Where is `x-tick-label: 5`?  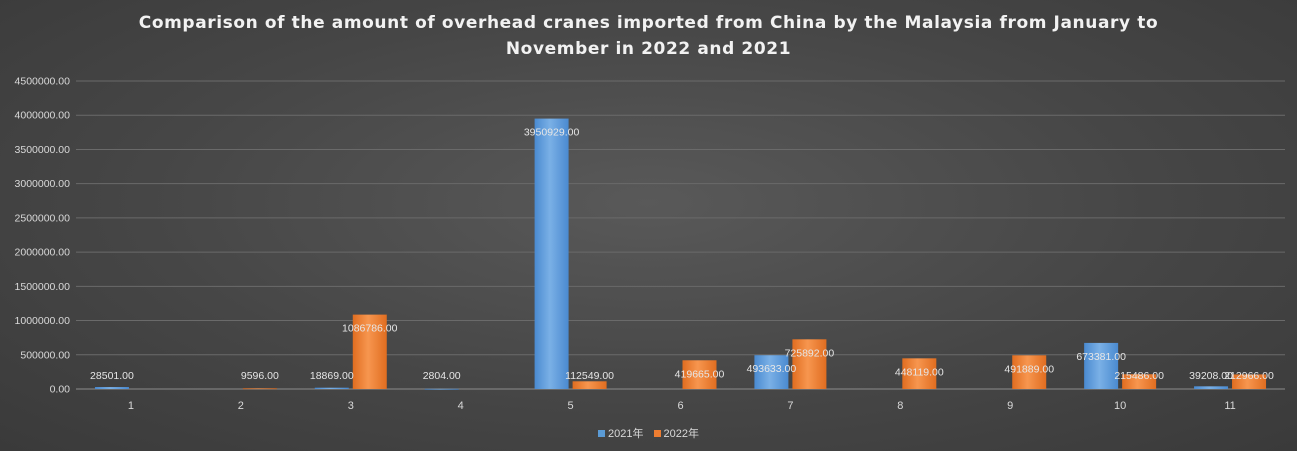
x-tick-label: 5 is located at coordinates (571, 406).